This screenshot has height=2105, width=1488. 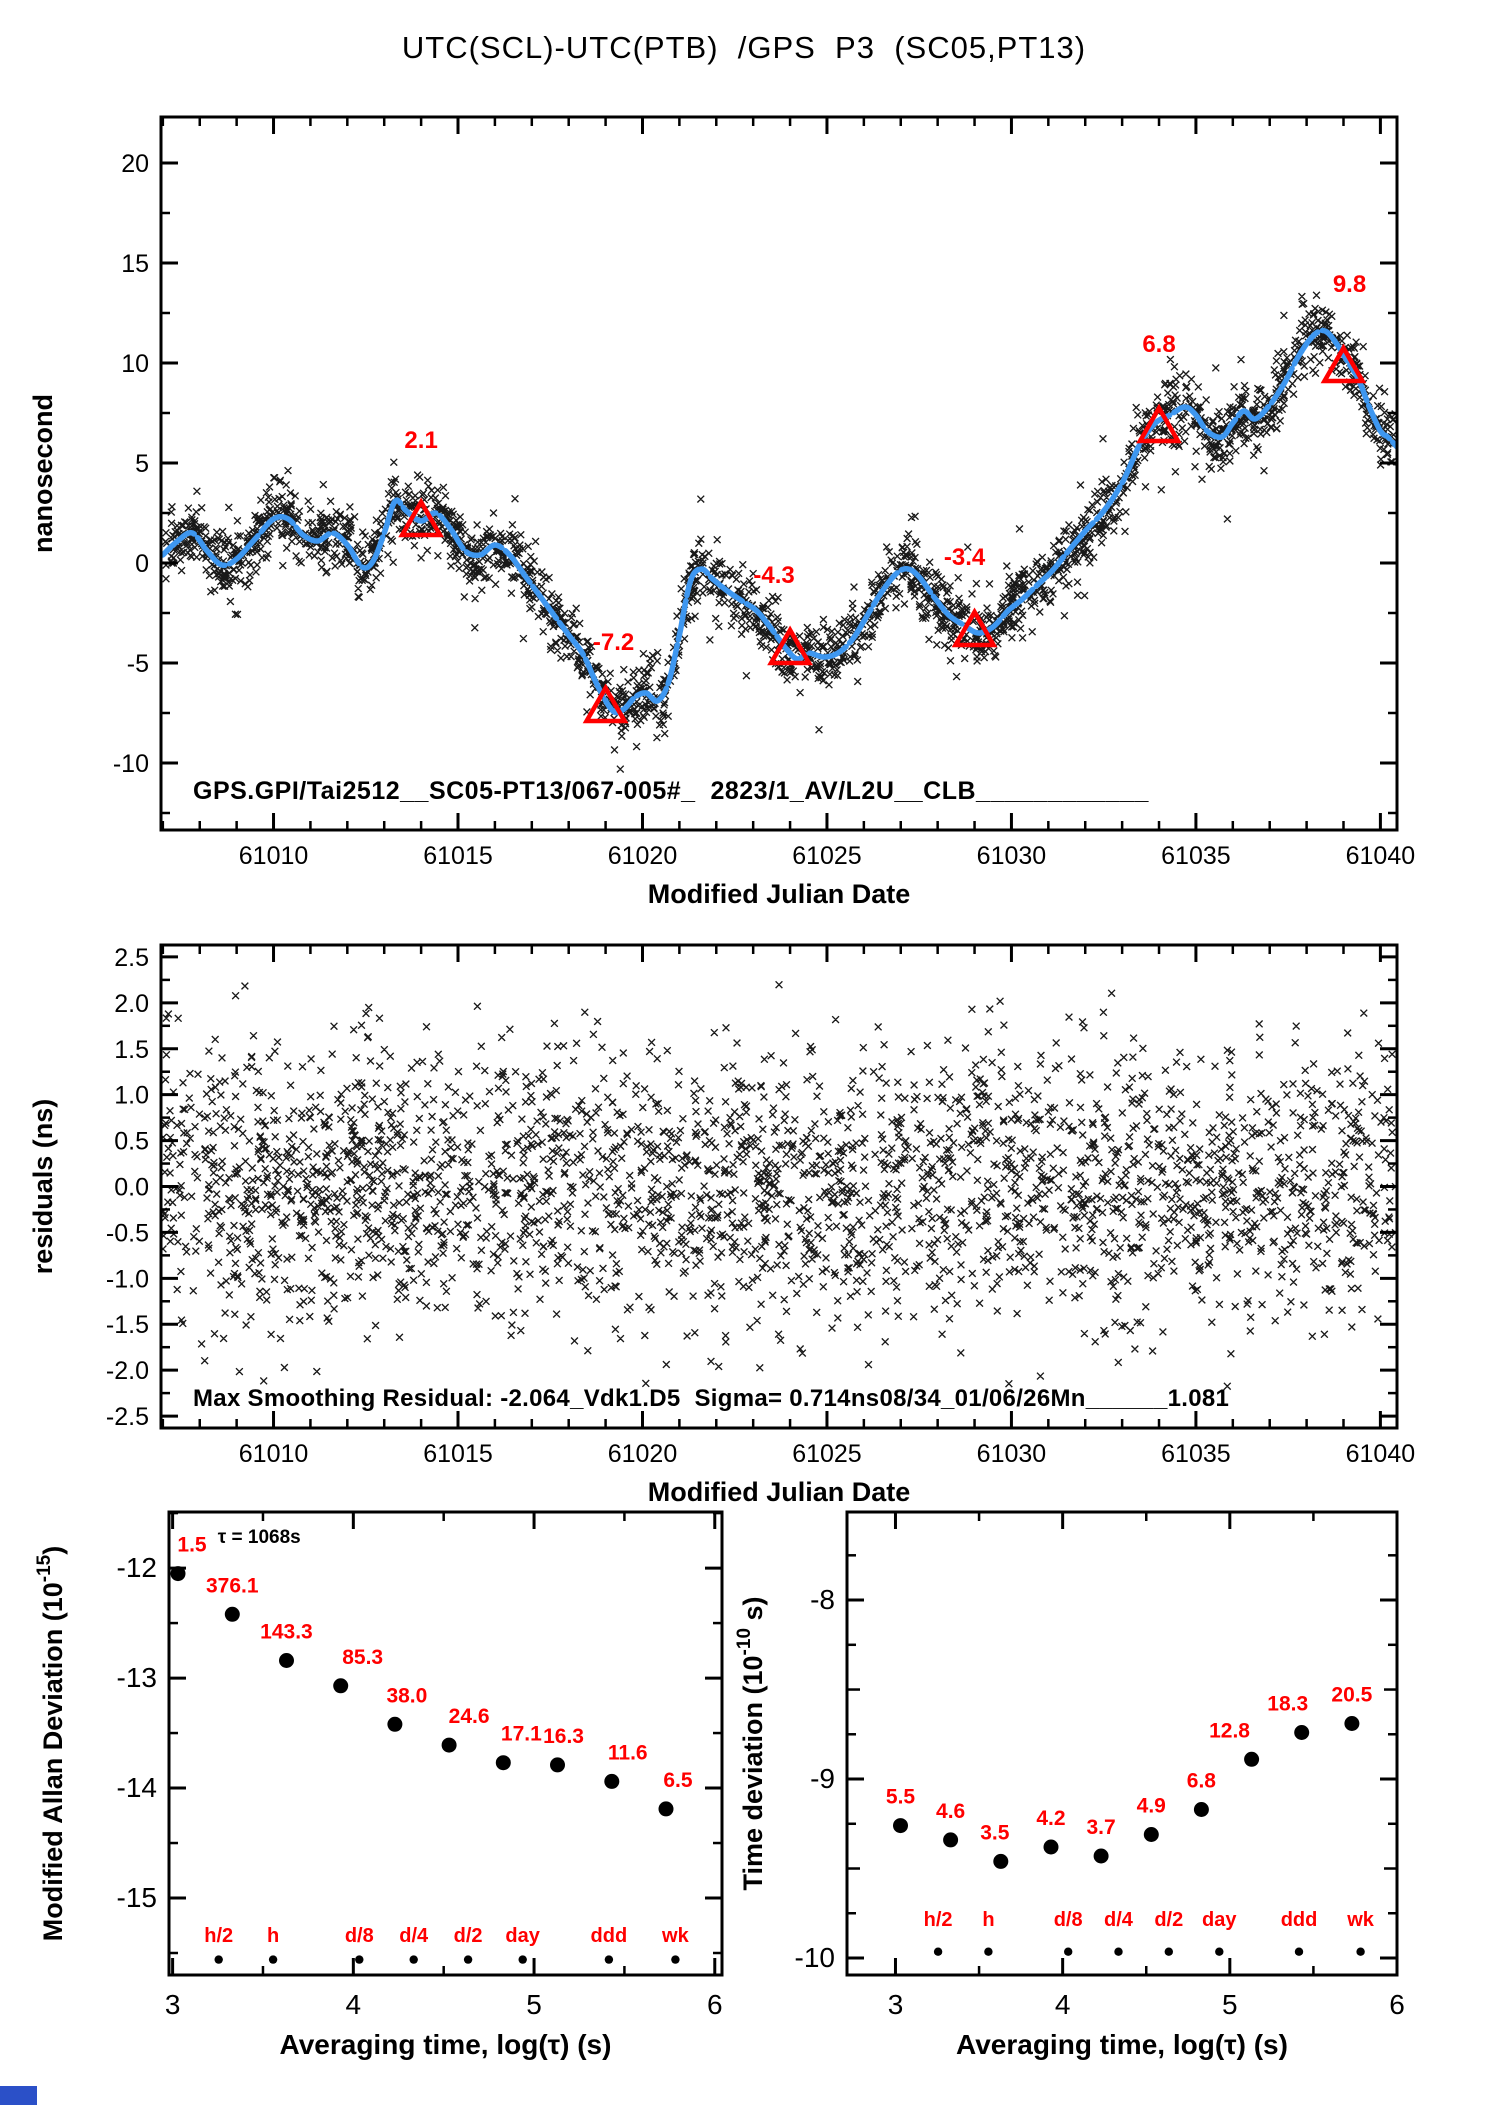 What do you see at coordinates (131, 1188) in the screenshot?
I see `y-tick-label: 0.0` at bounding box center [131, 1188].